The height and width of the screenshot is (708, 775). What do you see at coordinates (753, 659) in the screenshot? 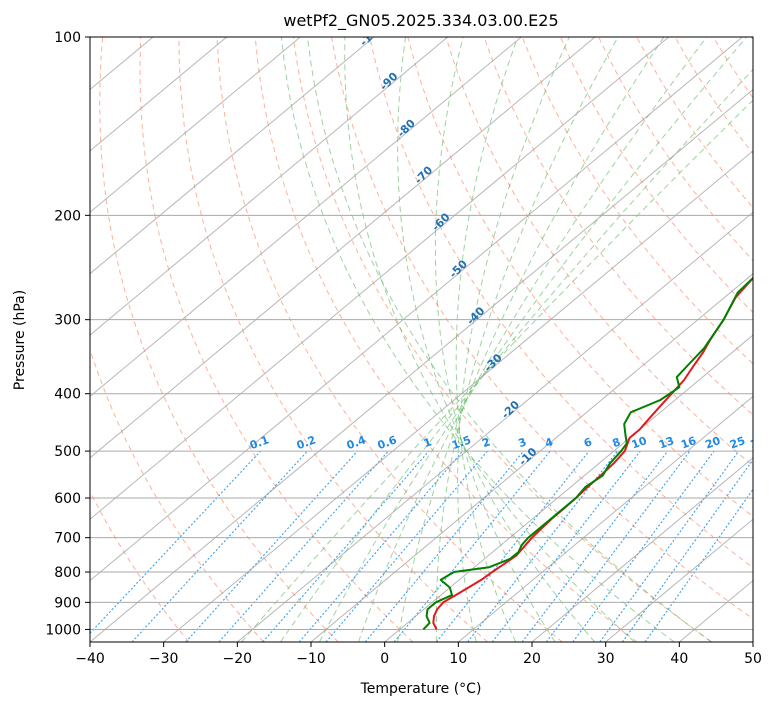
I see `x-tick-label: 50` at bounding box center [753, 659].